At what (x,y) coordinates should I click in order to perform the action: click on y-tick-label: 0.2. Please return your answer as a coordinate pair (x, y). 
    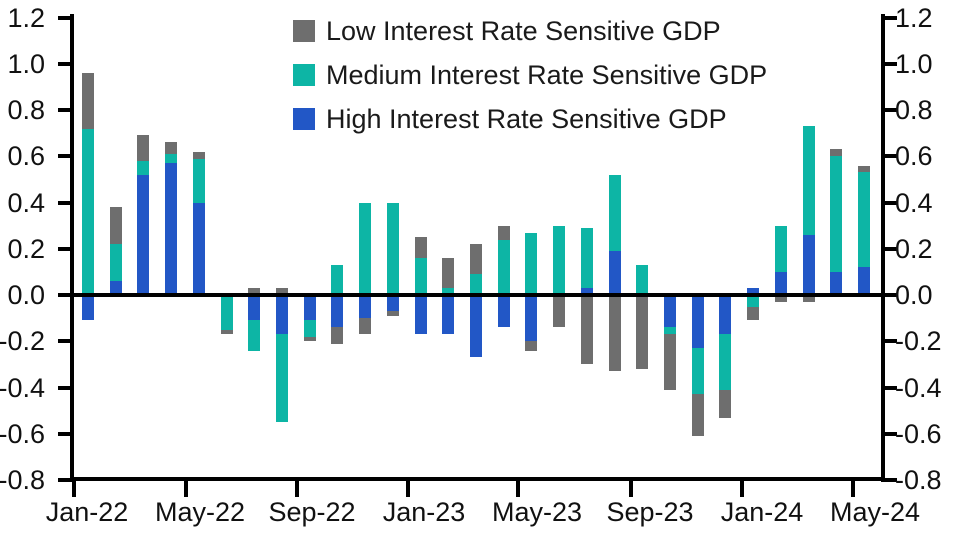
    Looking at the image, I should click on (26, 248).